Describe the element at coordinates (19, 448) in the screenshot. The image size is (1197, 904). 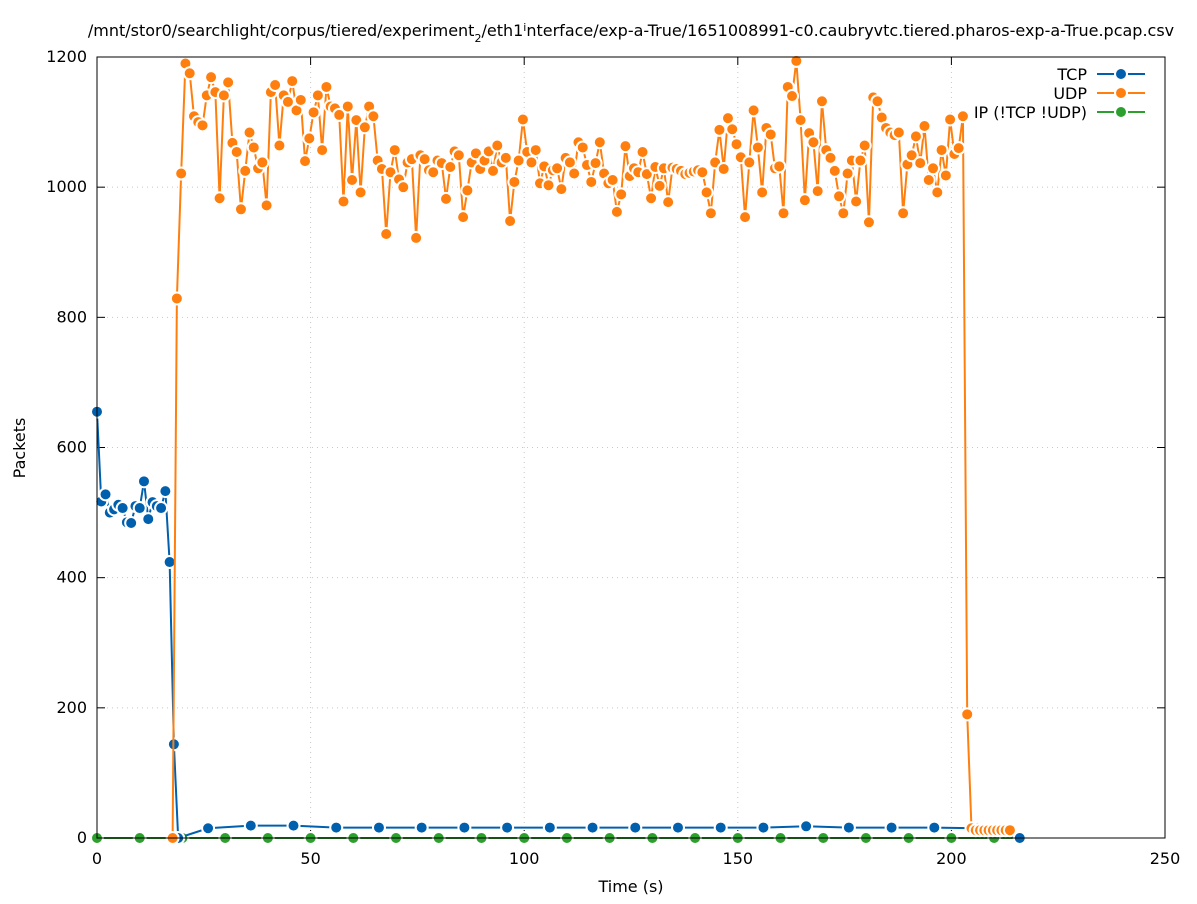
I see `y-axis-label: Packets` at that location.